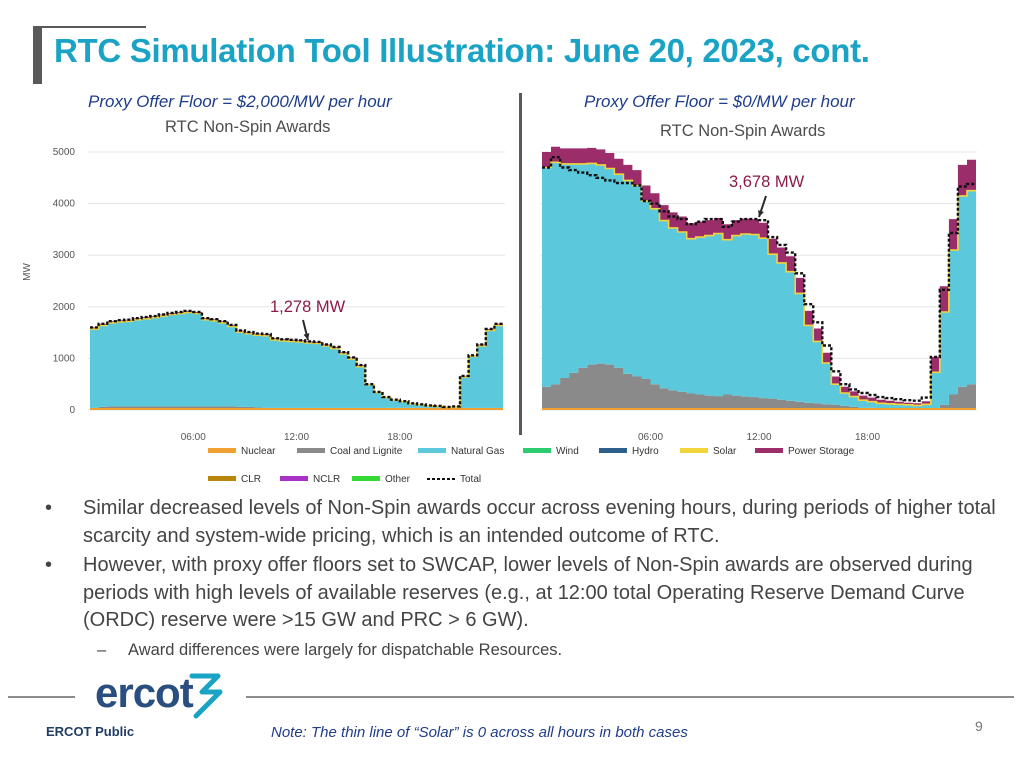 The image size is (1024, 768). I want to click on y-tick-label: 0, so click(72, 410).